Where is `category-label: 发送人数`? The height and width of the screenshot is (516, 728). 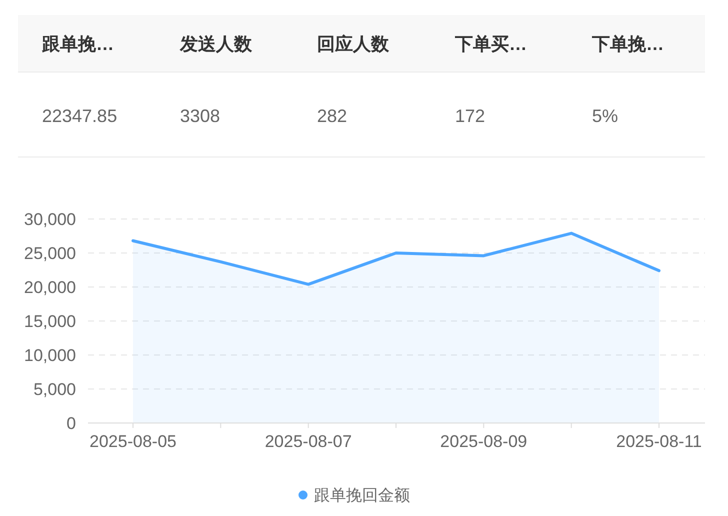 category-label: 发送人数 is located at coordinates (216, 44).